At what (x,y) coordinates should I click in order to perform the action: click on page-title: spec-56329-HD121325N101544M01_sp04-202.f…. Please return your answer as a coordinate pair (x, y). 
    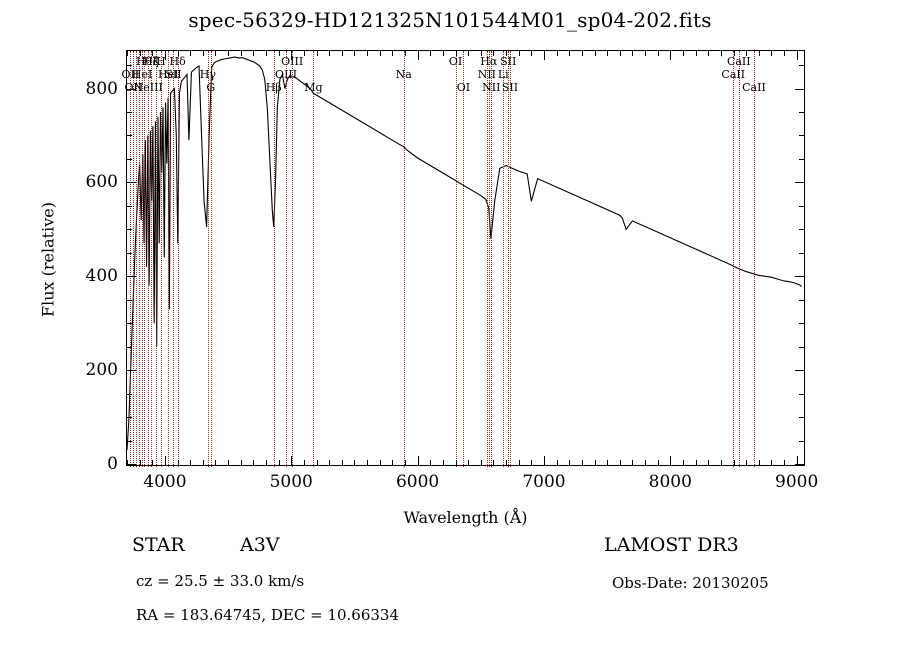
    Looking at the image, I should click on (450, 20).